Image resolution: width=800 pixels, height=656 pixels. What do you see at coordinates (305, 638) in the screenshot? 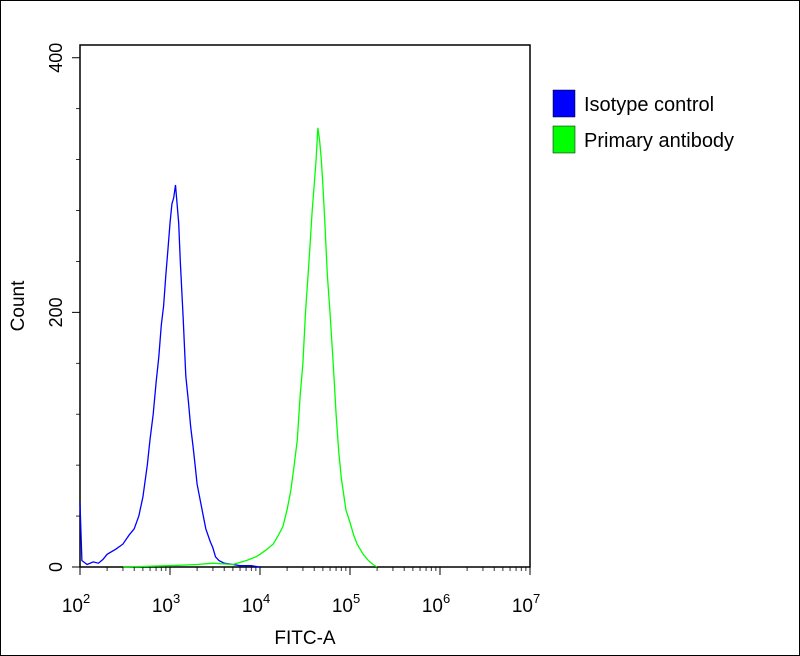
I see `x-axis-label: FITC-A` at bounding box center [305, 638].